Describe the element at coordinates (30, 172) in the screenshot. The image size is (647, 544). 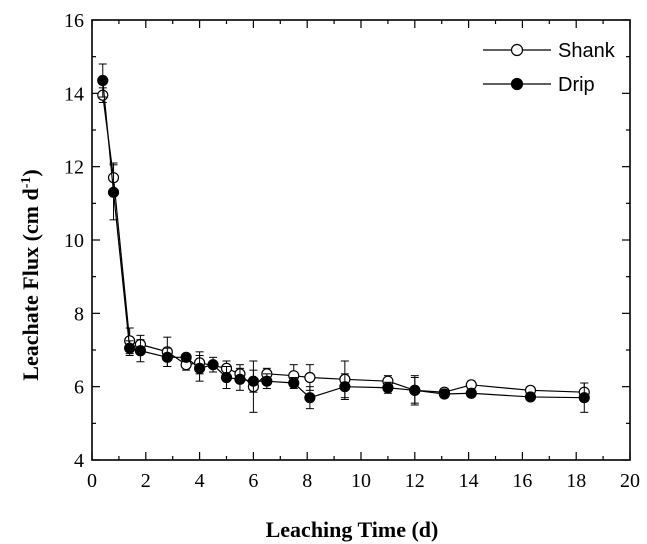
I see `y-axis-title-close: )` at that location.